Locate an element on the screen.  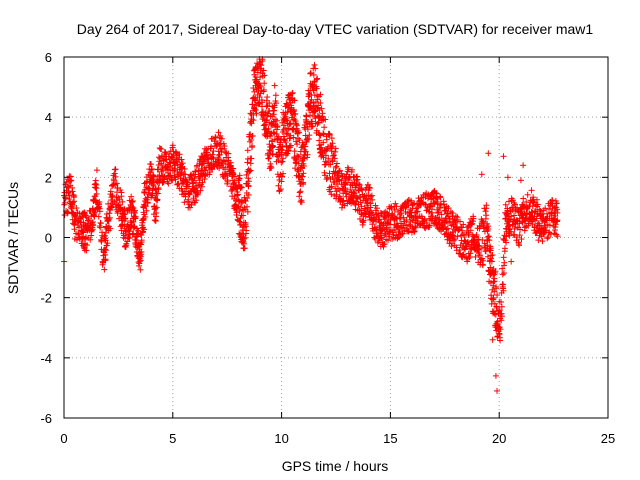
y-tick-label: 2 is located at coordinates (48, 177).